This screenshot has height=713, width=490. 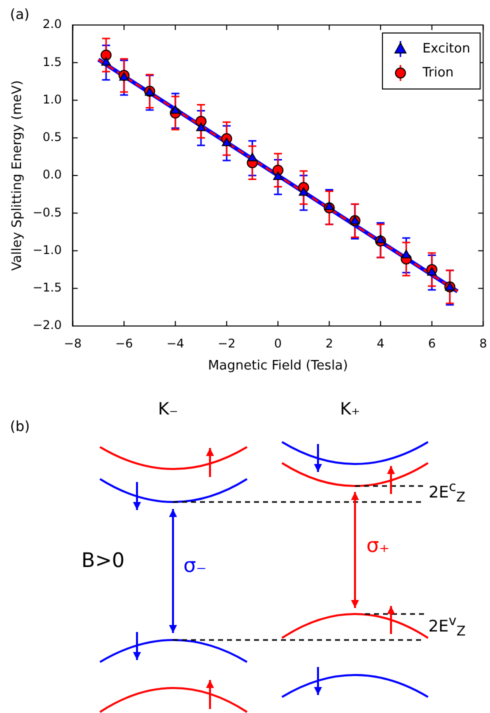 I want to click on y-axis-title: Valley Splitting Energy (meV), so click(x=18, y=175).